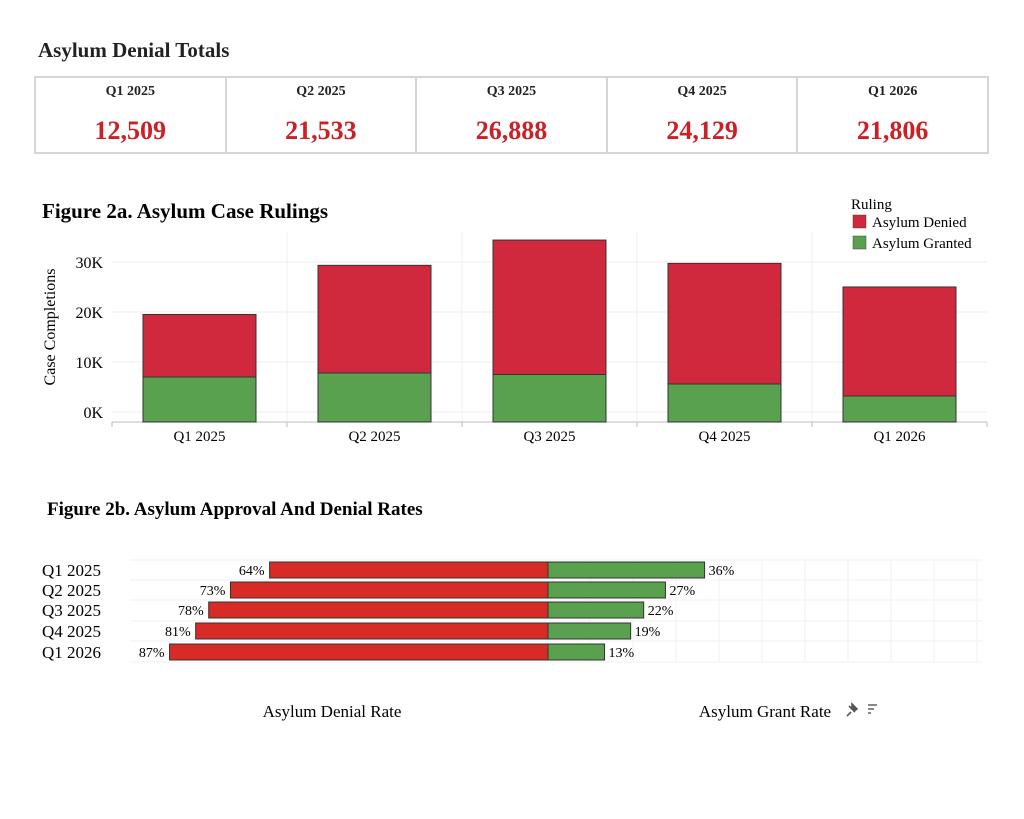 The width and height of the screenshot is (1024, 819). I want to click on x-axis-label-denial: Asylum Denial Rate, so click(332, 711).